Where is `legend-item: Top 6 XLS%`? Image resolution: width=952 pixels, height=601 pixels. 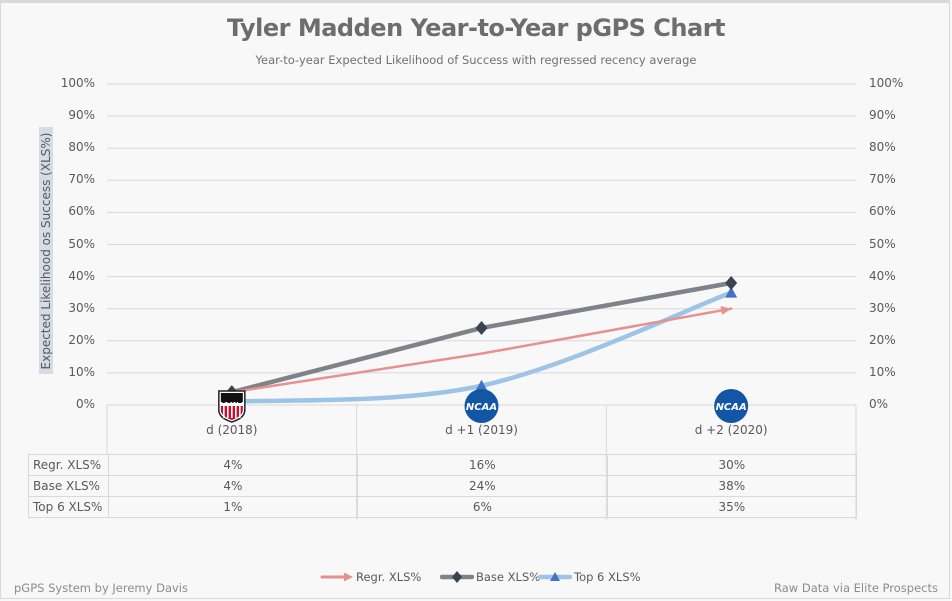 legend-item: Top 6 XLS% is located at coordinates (589, 577).